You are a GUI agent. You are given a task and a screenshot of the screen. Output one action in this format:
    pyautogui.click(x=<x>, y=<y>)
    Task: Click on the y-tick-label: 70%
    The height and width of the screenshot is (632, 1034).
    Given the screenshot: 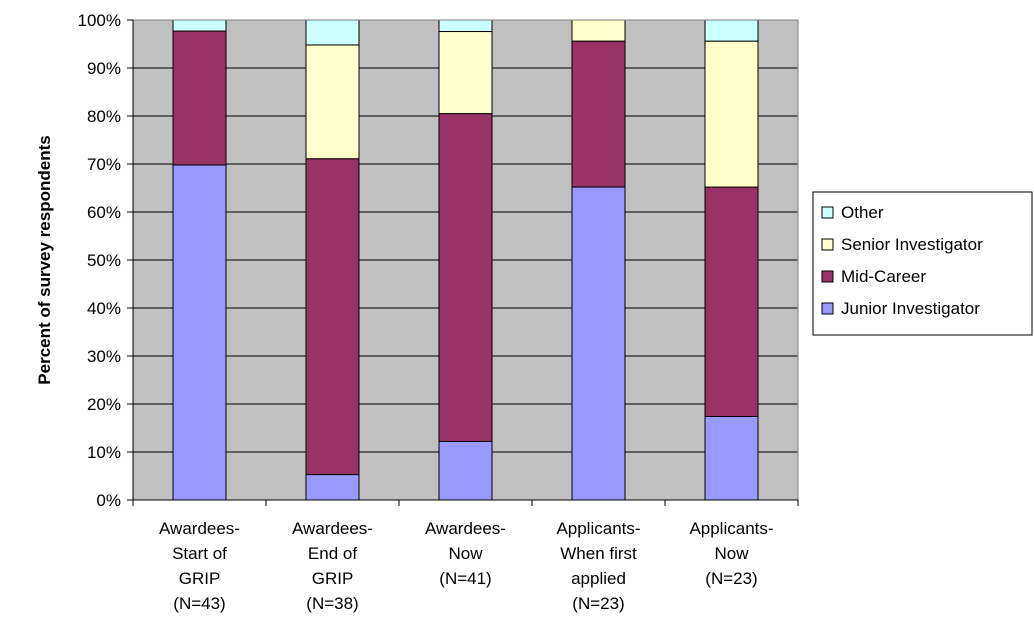 What is the action you would take?
    pyautogui.click(x=104, y=164)
    